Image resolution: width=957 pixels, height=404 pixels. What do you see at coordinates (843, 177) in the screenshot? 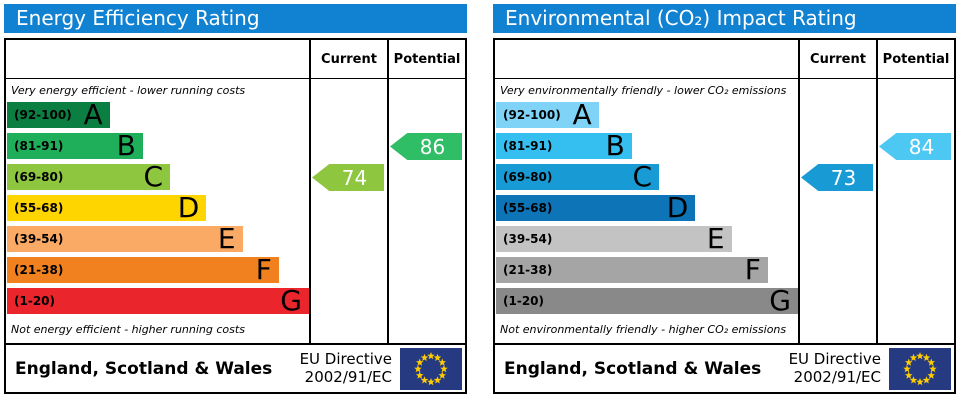
I see `current-rating-value: 73` at bounding box center [843, 177].